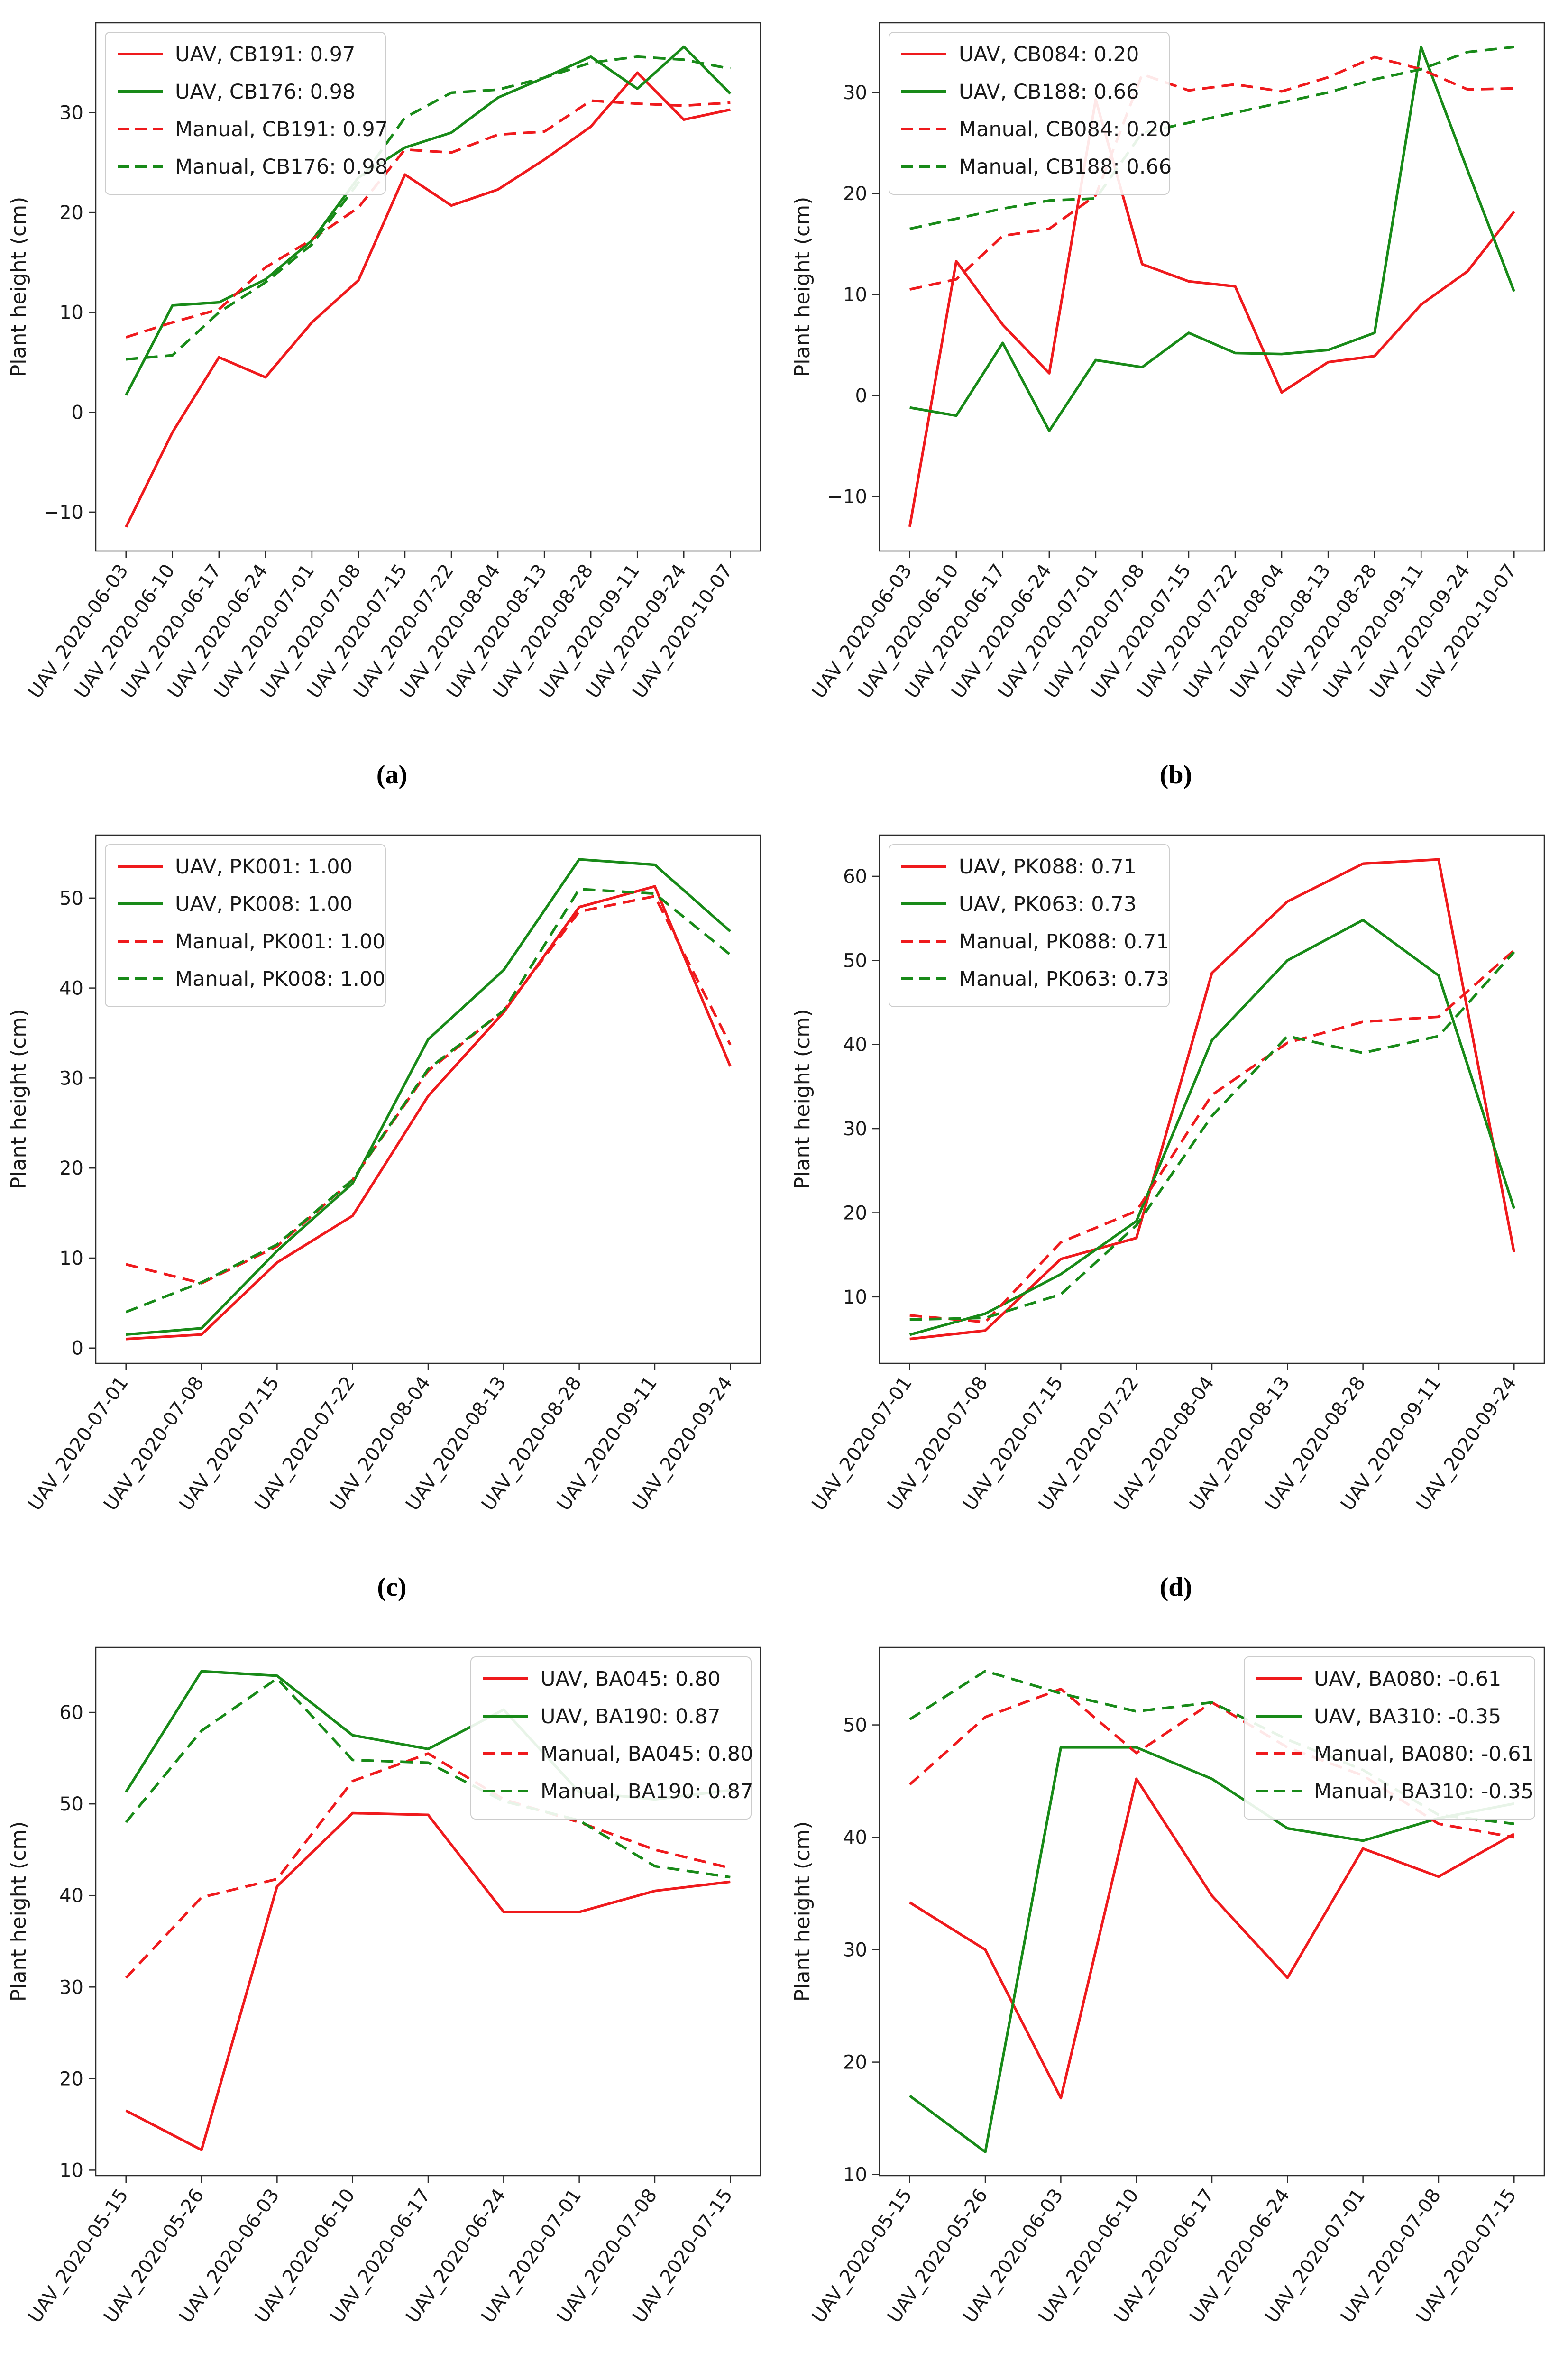 This screenshot has width=1568, height=2371. What do you see at coordinates (392, 775) in the screenshot?
I see `subplot-a-caption: (a)` at bounding box center [392, 775].